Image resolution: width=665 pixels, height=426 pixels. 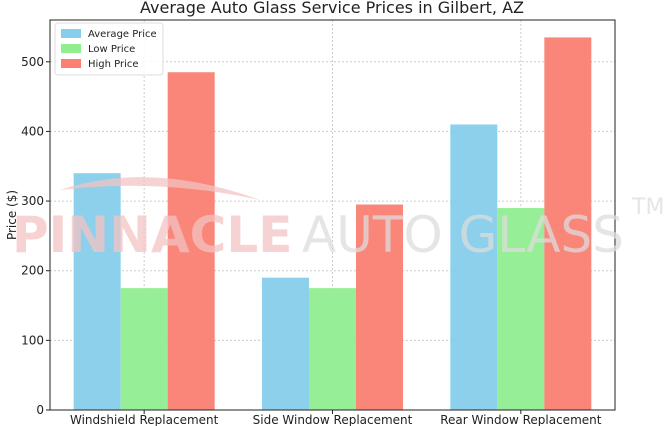 I want to click on y-tick-label: 300, so click(x=32, y=201).